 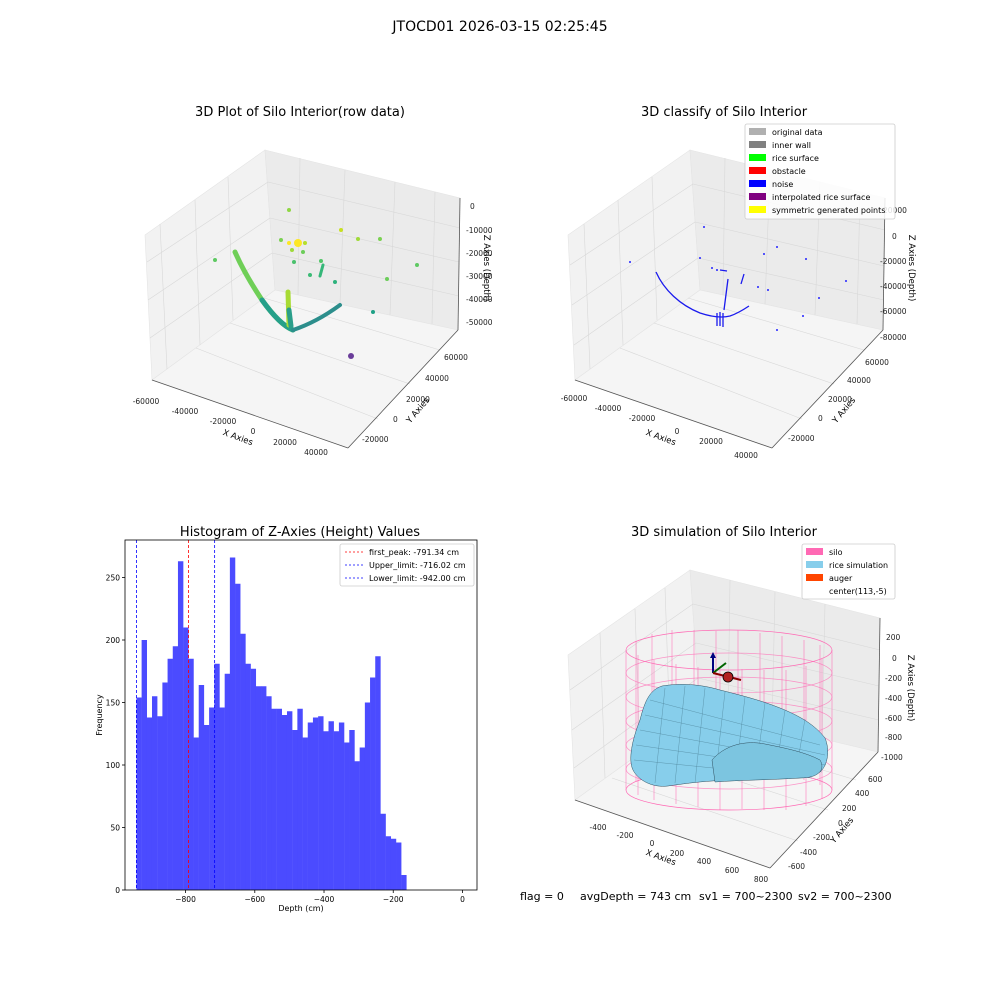 I want to click on tick-label: 200, so click(x=849, y=808).